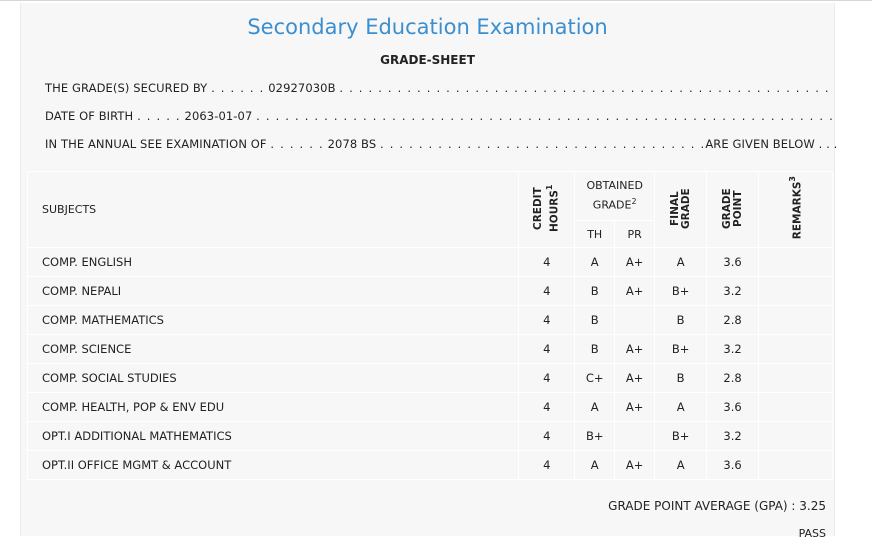 This screenshot has width=872, height=540. I want to click on final-grade-header: FINAL GRADE, so click(681, 209).